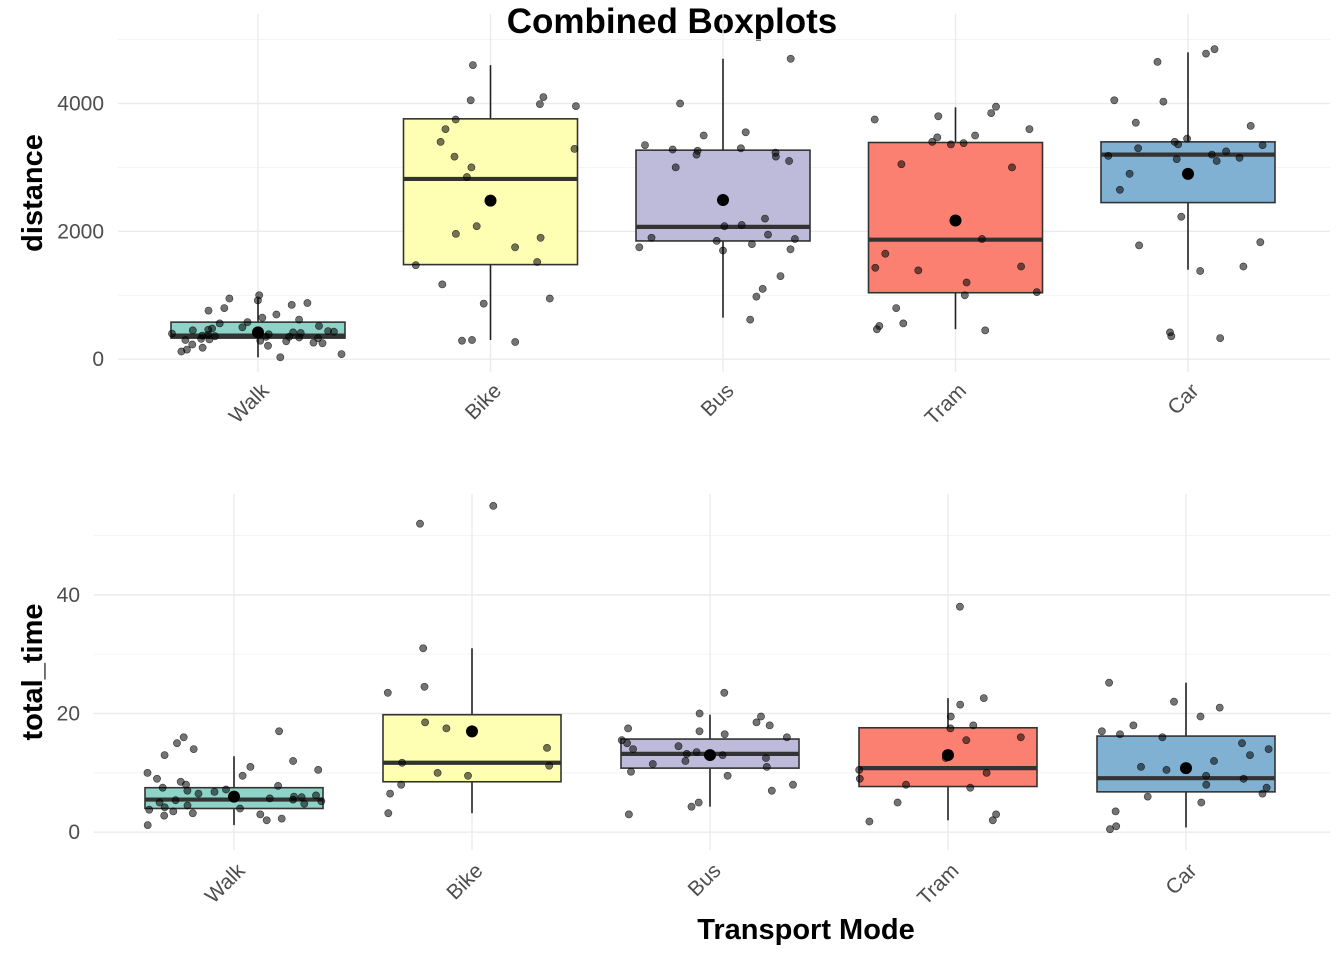  I want to click on x-tick-label: Walk, so click(249, 403).